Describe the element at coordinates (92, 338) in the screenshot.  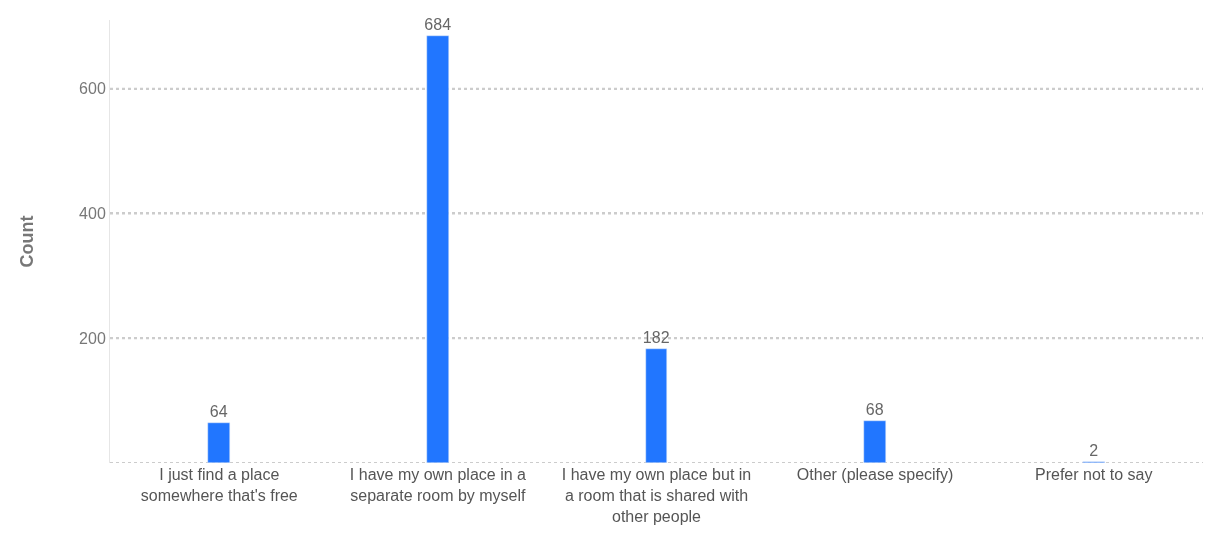
I see `y-tick-label: 200` at that location.